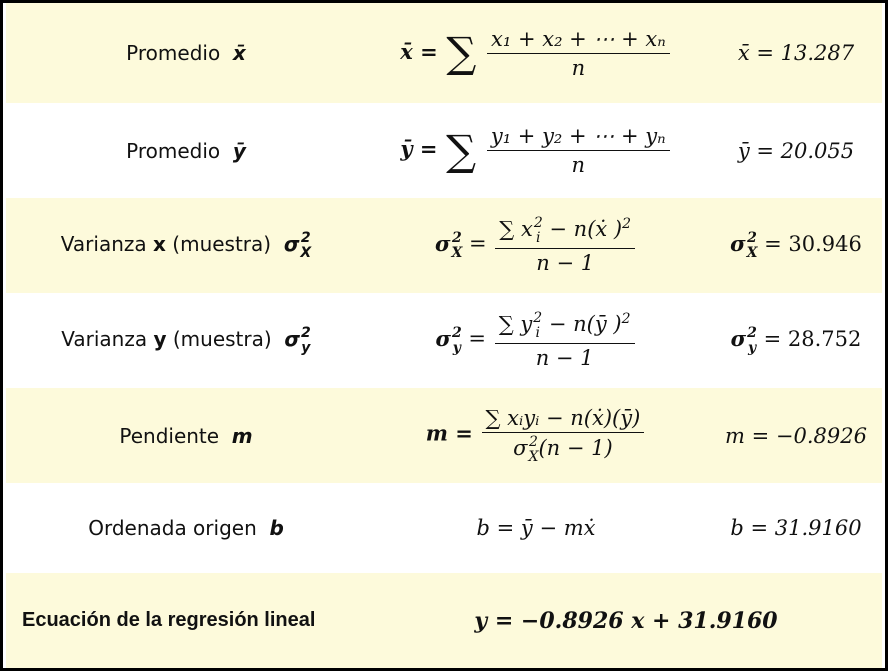 The width and height of the screenshot is (888, 671). I want to click on fraction: ∑ xᵢyᵢ − n(ẋ)(ȳ) σ 2 X (n − 1), so click(563, 435).